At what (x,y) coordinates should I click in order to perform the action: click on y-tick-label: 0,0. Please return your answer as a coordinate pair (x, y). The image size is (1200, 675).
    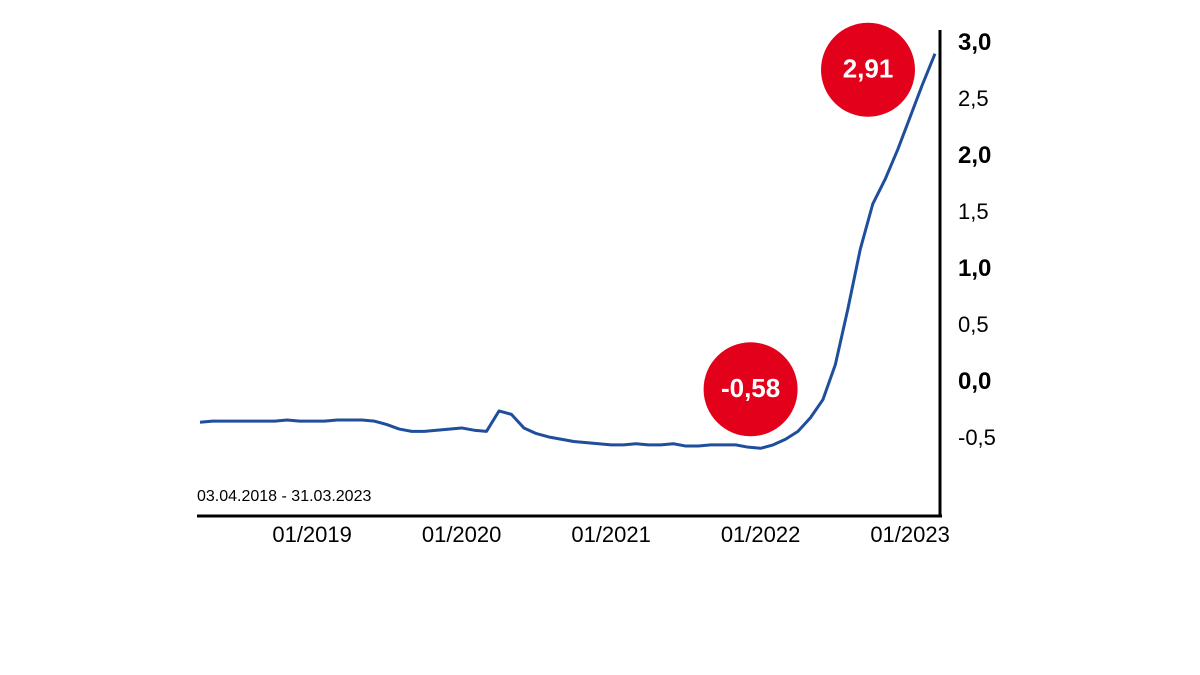
    Looking at the image, I should click on (974, 381).